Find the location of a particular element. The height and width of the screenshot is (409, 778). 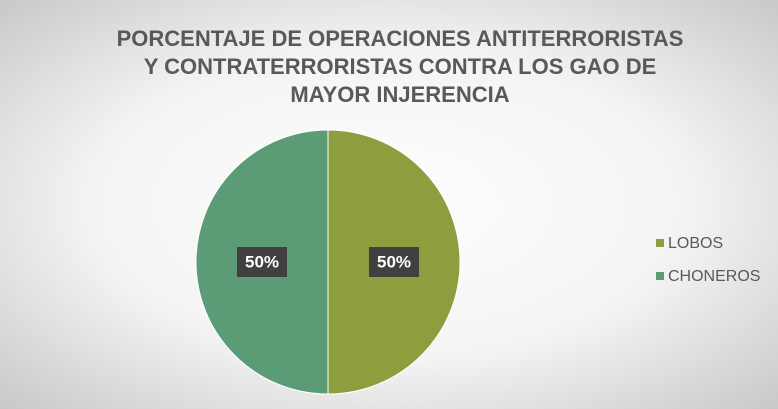

chart-title: Y CONTRATERRORISTAS CONTRA LOS GAO DE is located at coordinates (400, 66).